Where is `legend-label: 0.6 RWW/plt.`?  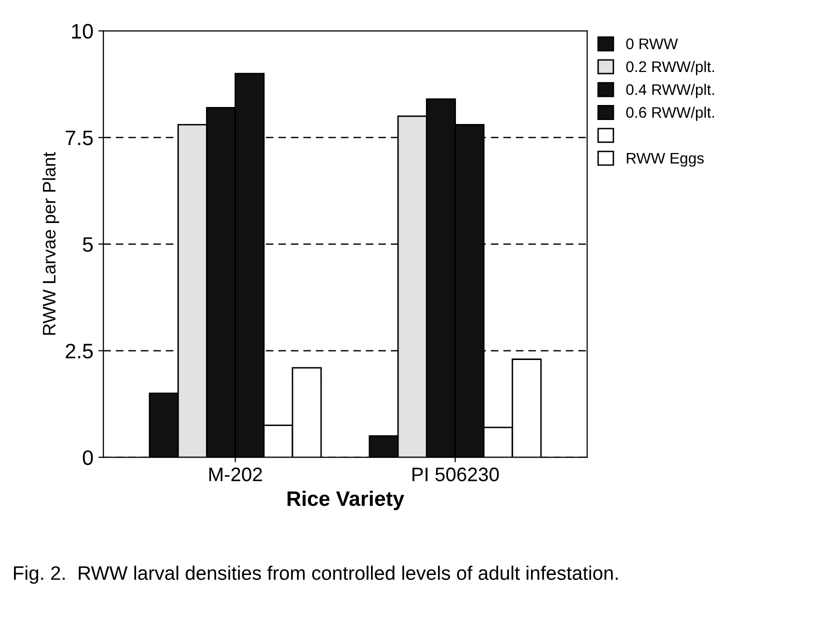 legend-label: 0.6 RWW/plt. is located at coordinates (670, 113).